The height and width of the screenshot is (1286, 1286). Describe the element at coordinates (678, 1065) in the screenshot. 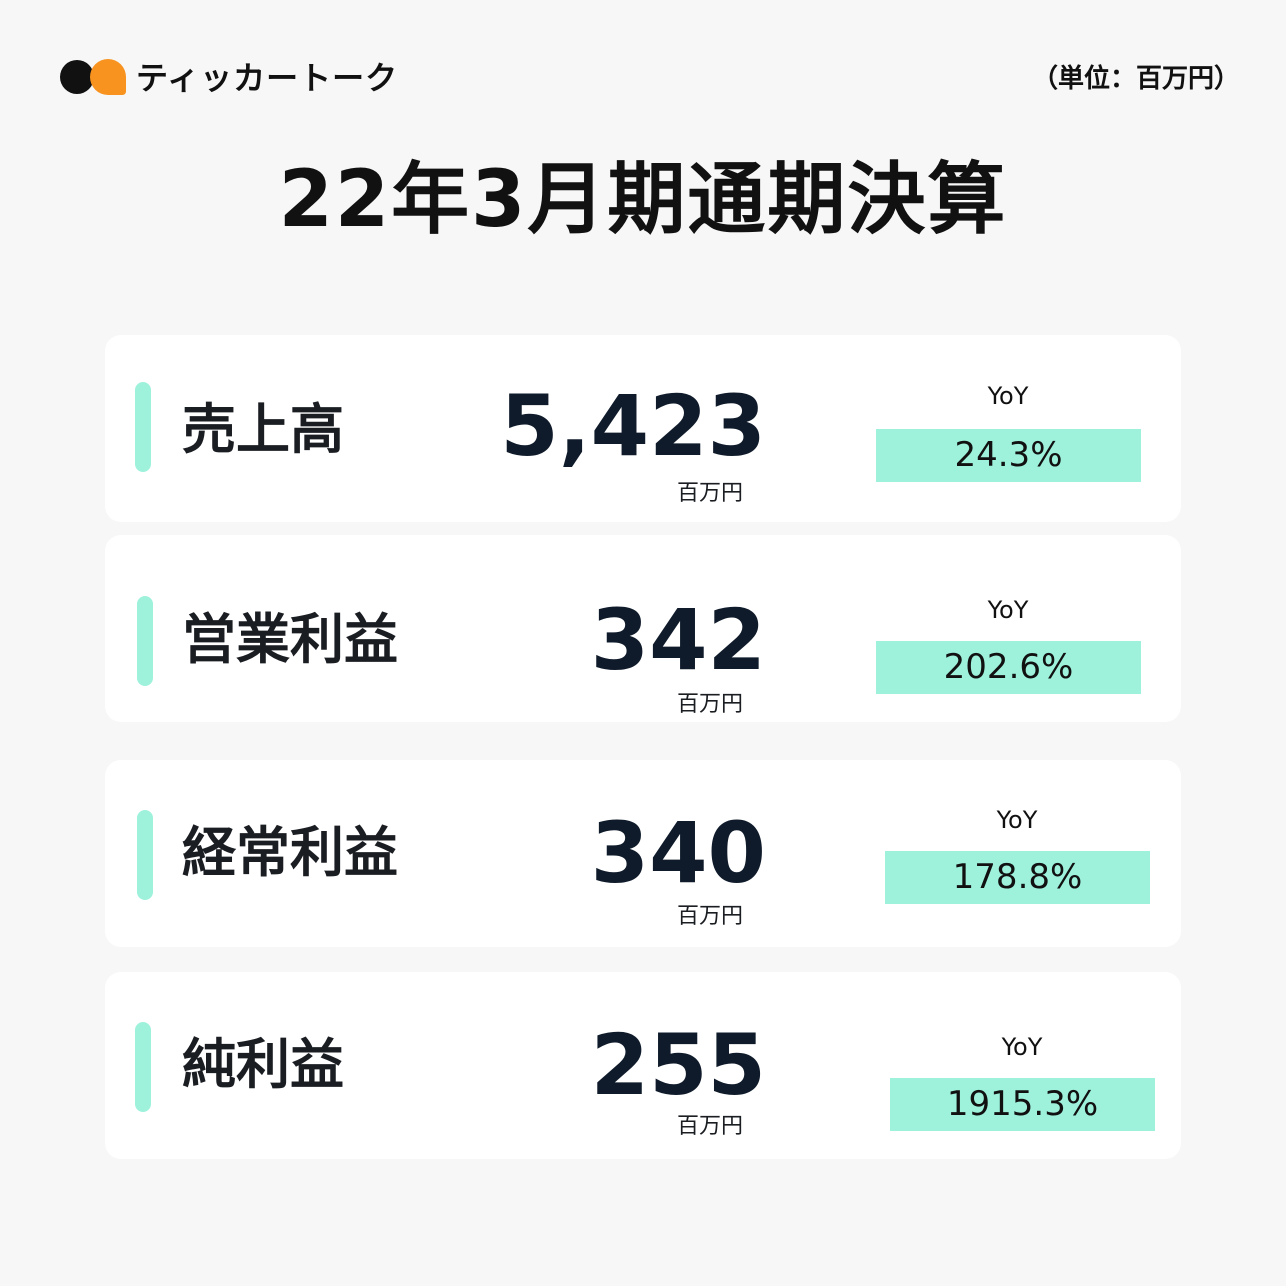

I see `metric-value: 255` at that location.